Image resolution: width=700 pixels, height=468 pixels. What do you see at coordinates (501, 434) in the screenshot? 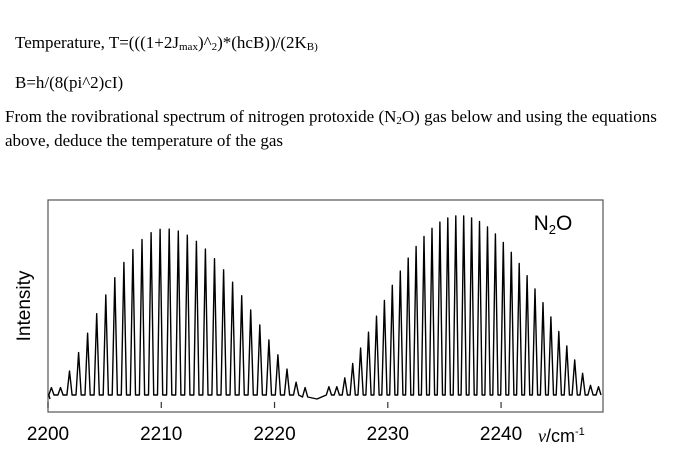
I see `x-tick-label: 2240` at bounding box center [501, 434].